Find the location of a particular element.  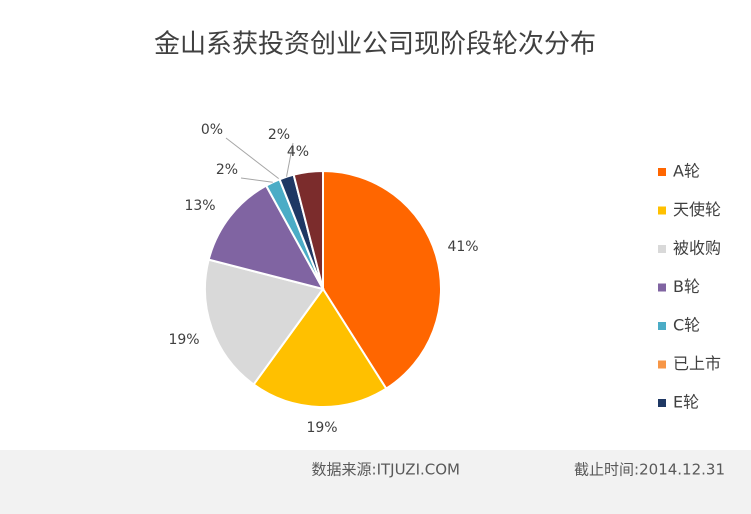

data-label: 0% is located at coordinates (212, 130).